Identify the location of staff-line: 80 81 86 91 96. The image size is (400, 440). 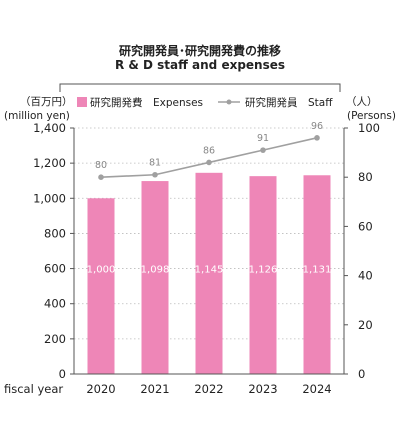
(209, 150).